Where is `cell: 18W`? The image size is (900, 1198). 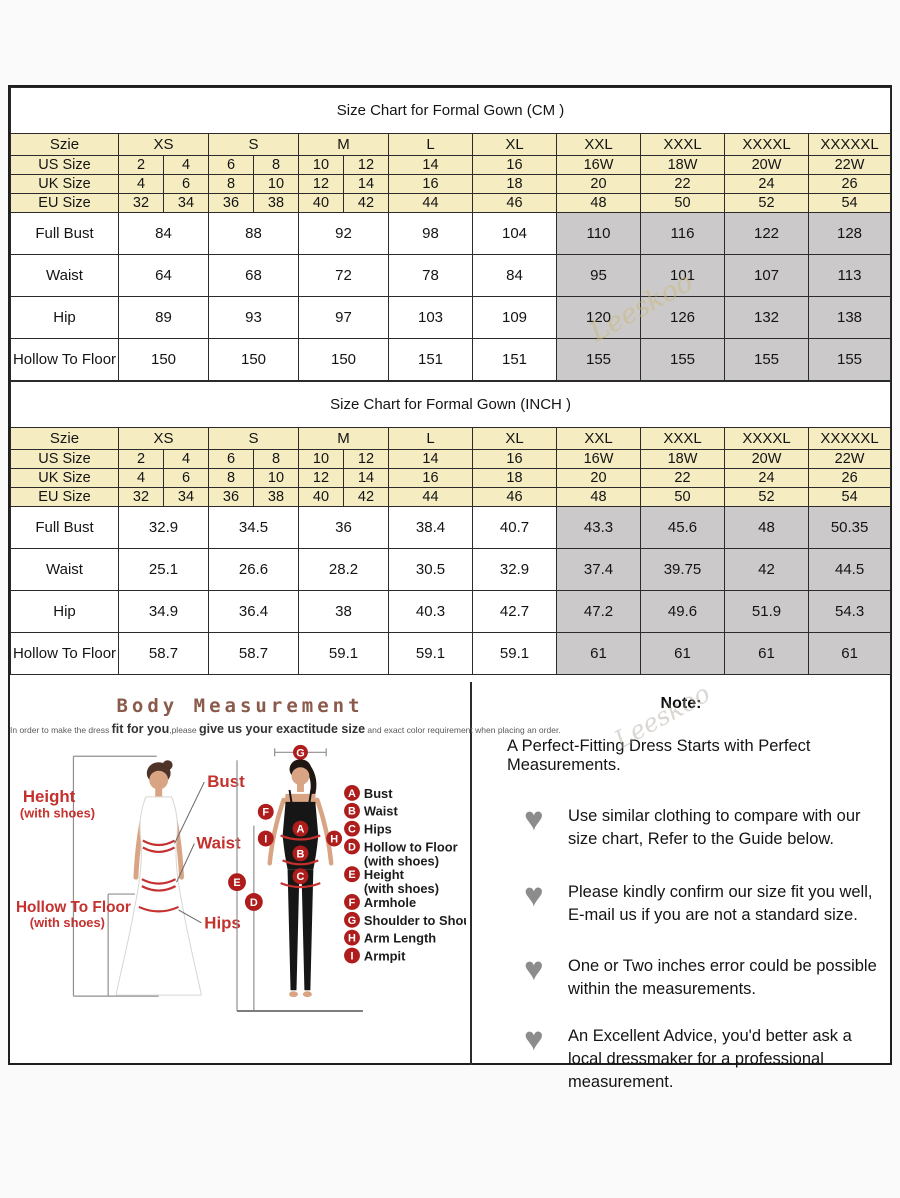
cell: 18W is located at coordinates (682, 459).